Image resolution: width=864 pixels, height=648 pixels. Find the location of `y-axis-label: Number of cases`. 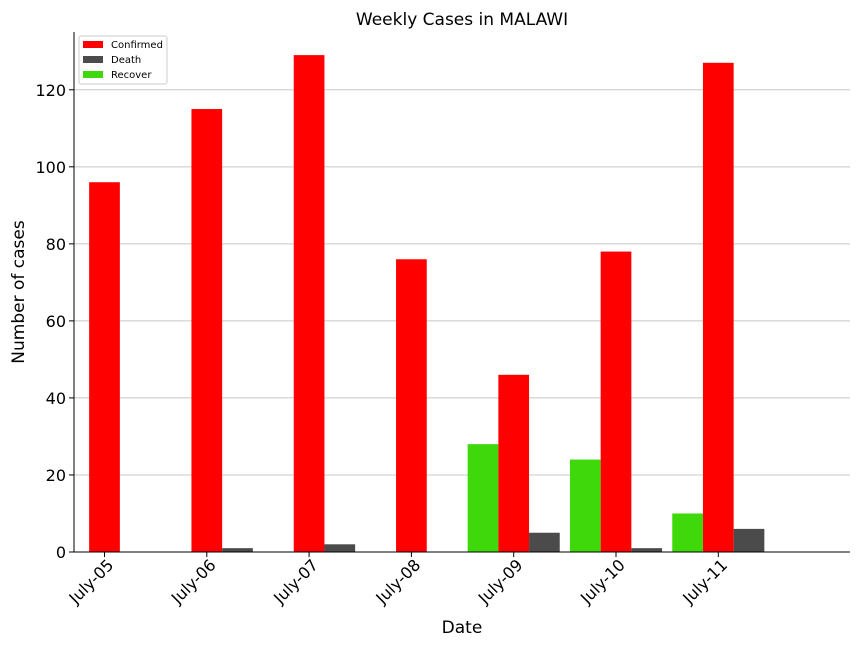

y-axis-label: Number of cases is located at coordinates (19, 292).